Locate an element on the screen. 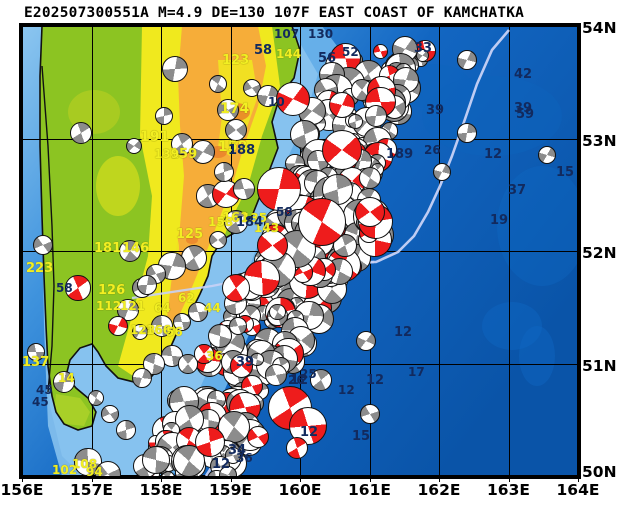 This screenshot has width=623, height=507. depth-label: 94 is located at coordinates (94, 470).